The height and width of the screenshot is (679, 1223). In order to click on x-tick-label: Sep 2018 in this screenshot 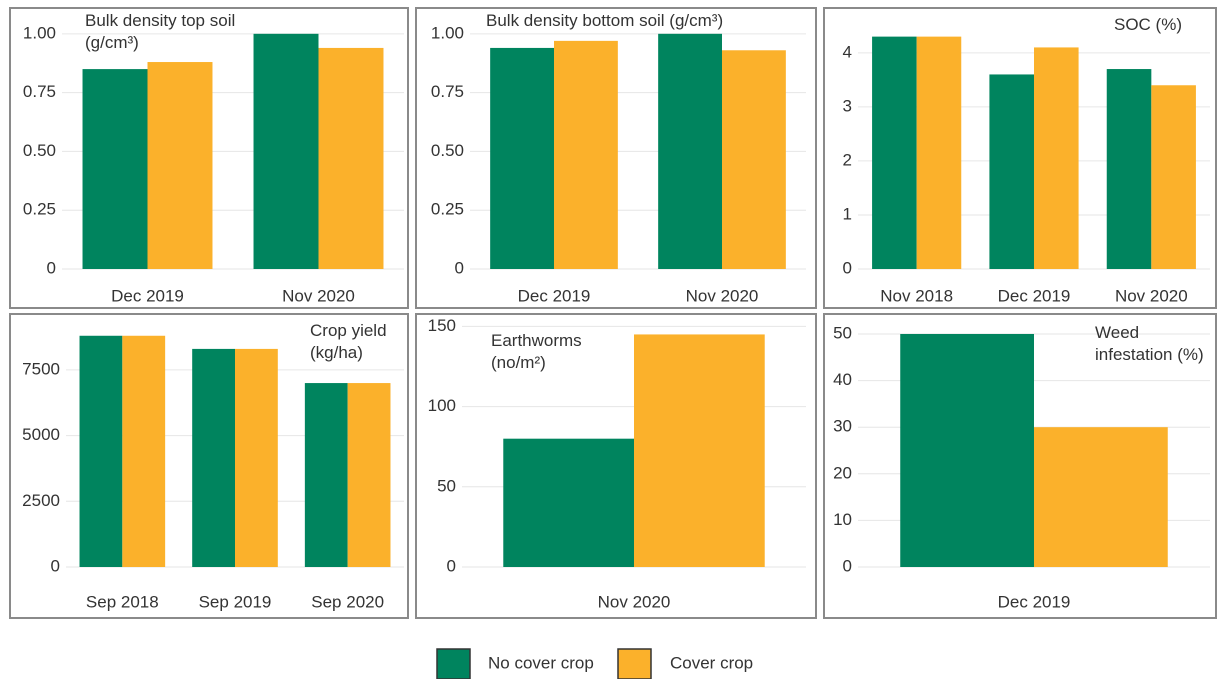, I will do `click(122, 601)`.